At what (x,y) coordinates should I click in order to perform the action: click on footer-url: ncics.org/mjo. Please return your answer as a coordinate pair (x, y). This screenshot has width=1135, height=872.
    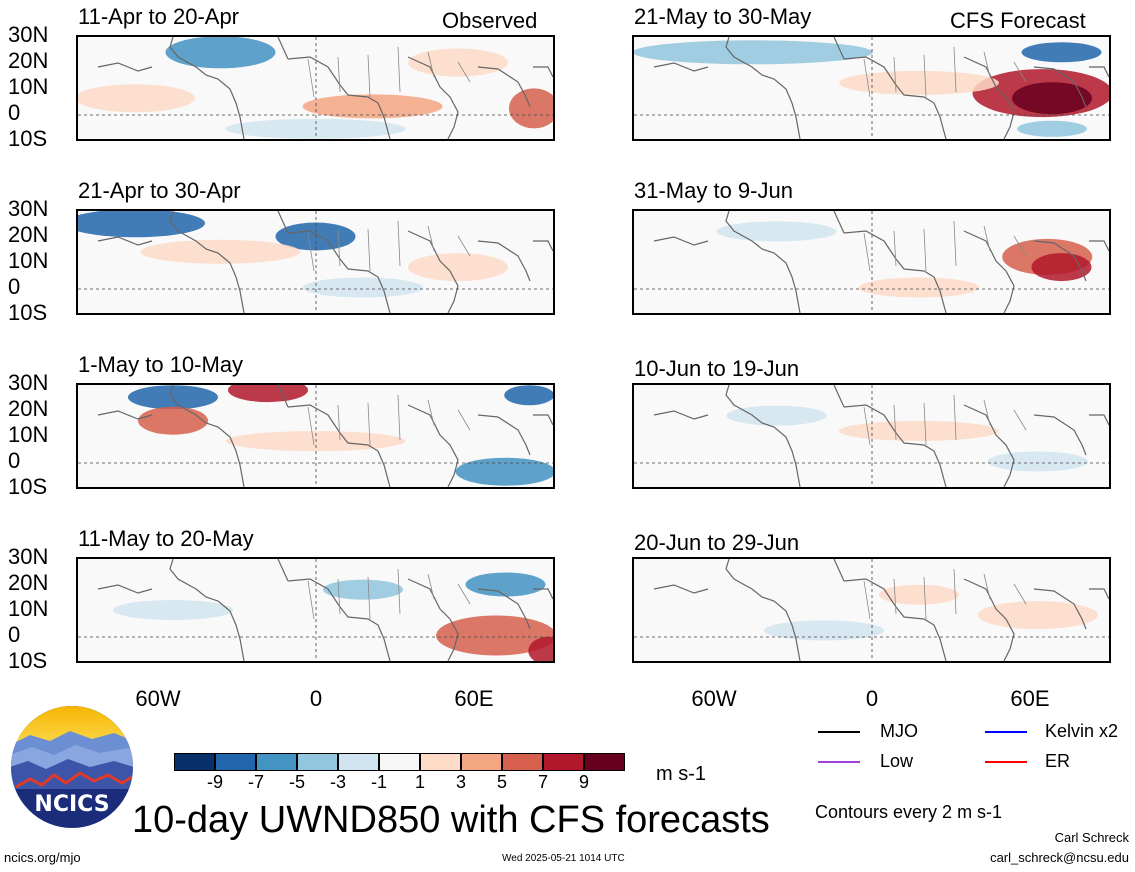
    Looking at the image, I should click on (42, 857).